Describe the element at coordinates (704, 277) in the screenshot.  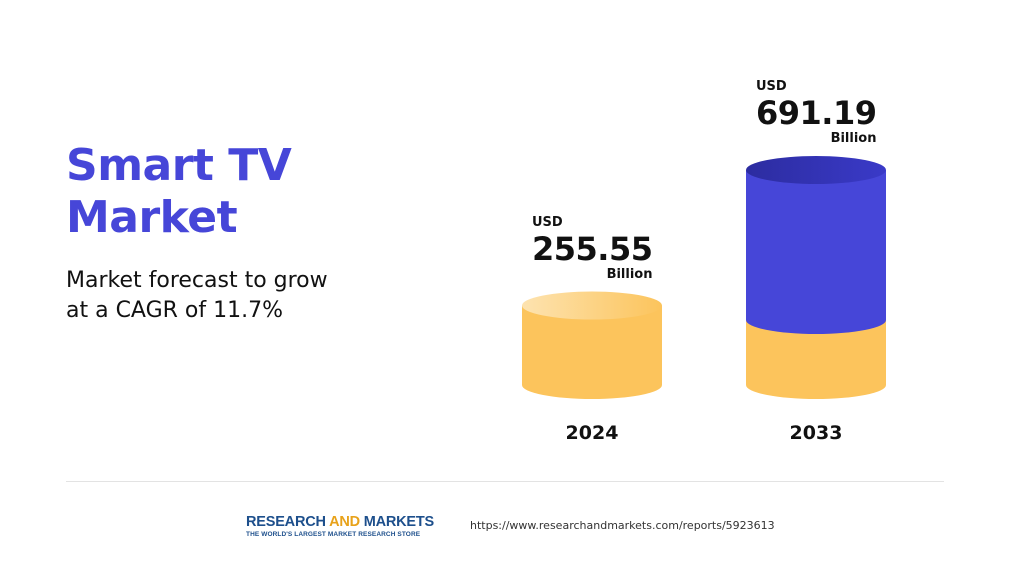
I see `bars-group` at that location.